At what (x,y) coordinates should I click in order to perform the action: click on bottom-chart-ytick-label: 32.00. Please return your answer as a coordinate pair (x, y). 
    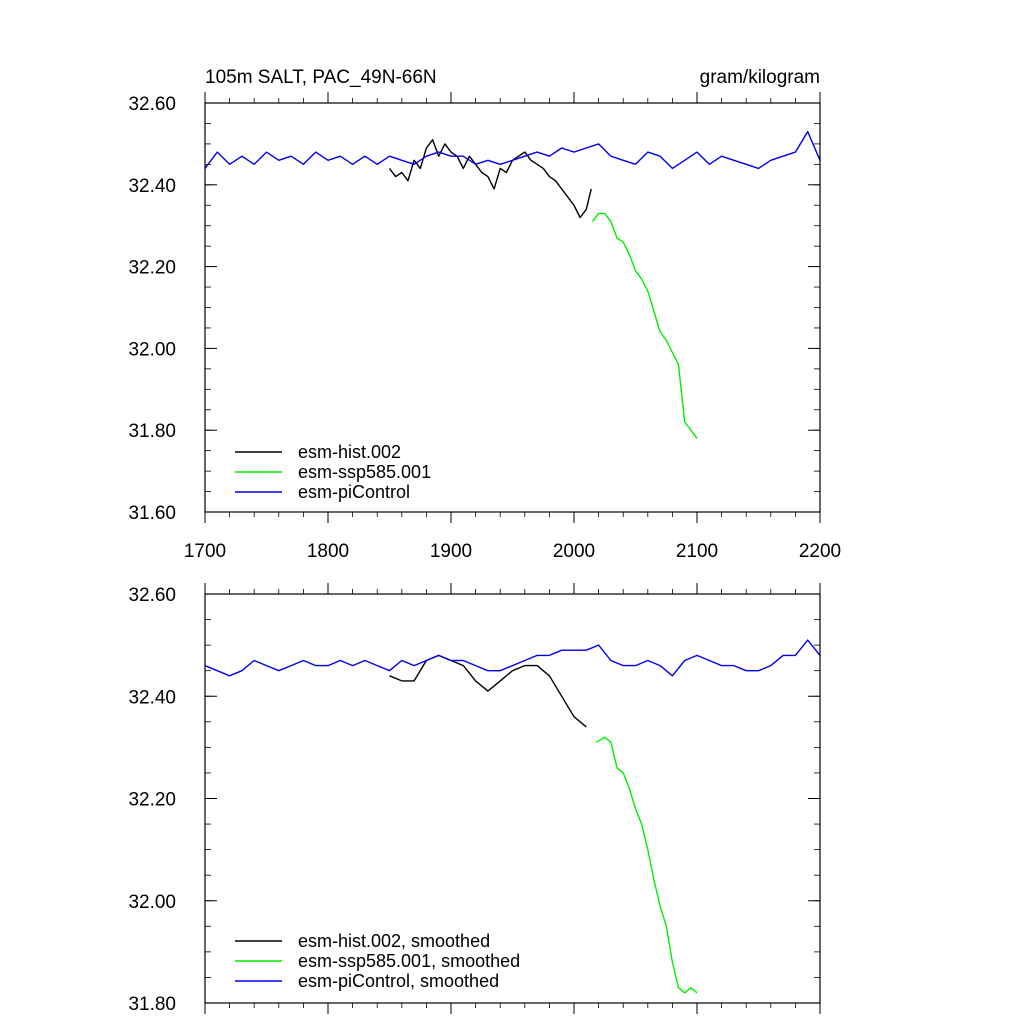
    Looking at the image, I should click on (152, 902).